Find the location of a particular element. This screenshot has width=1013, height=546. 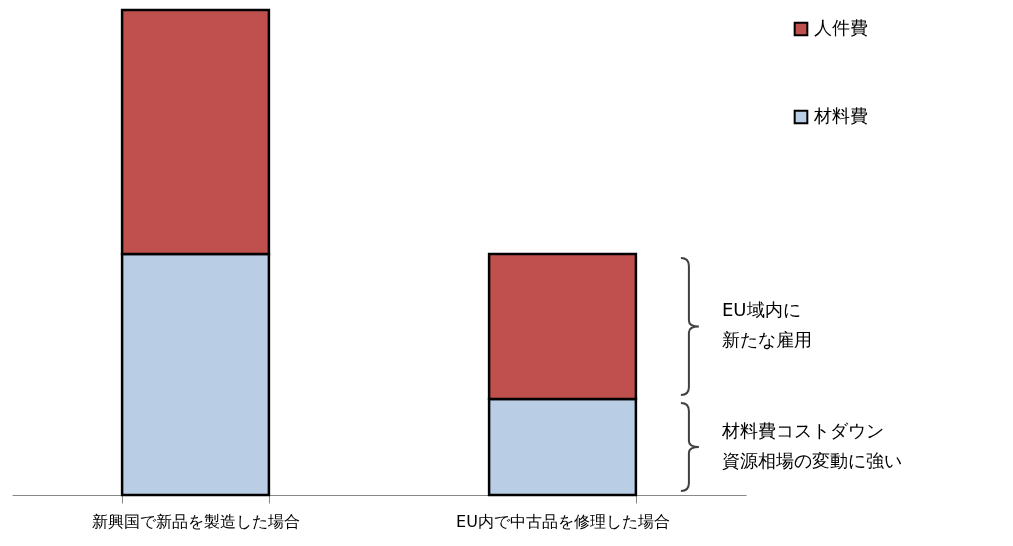

x-tick-label: EU内で中古品を修理した場合 is located at coordinates (563, 521).